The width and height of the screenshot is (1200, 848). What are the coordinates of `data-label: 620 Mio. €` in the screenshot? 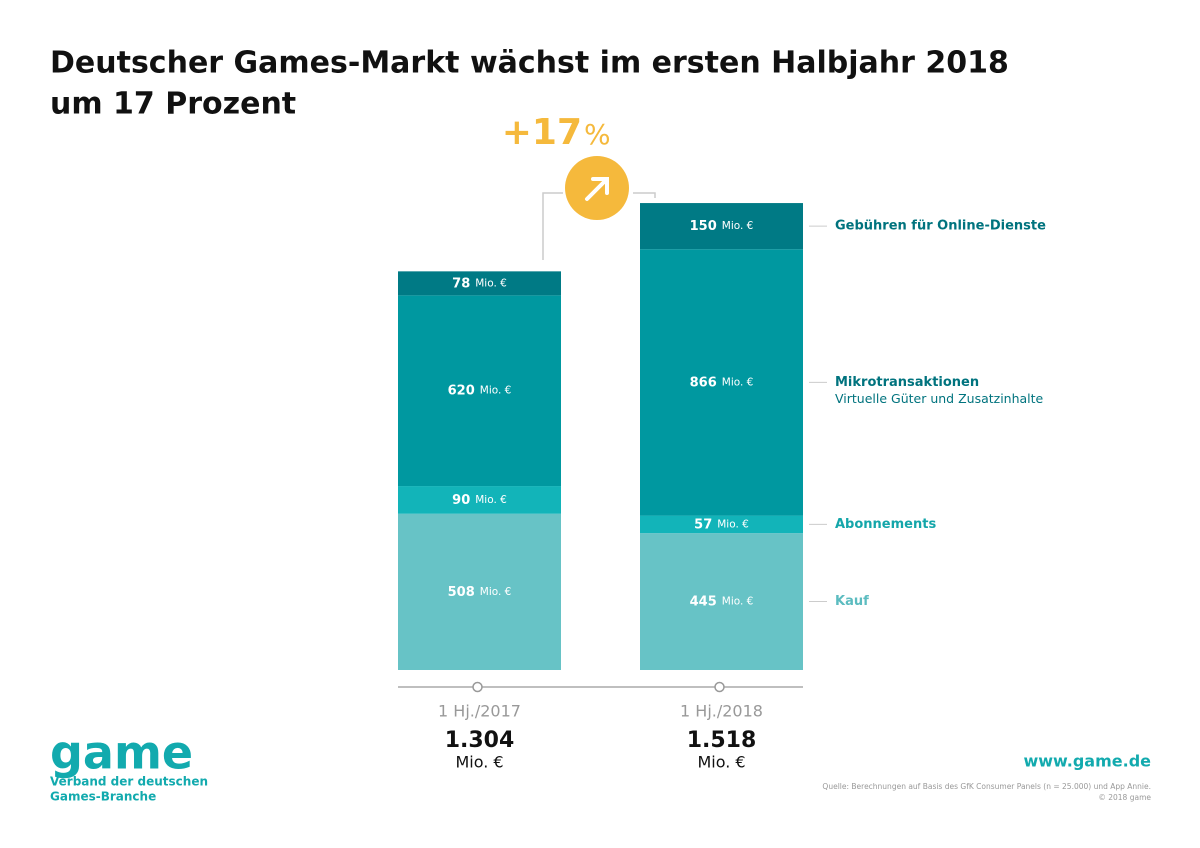 It's located at (480, 390).